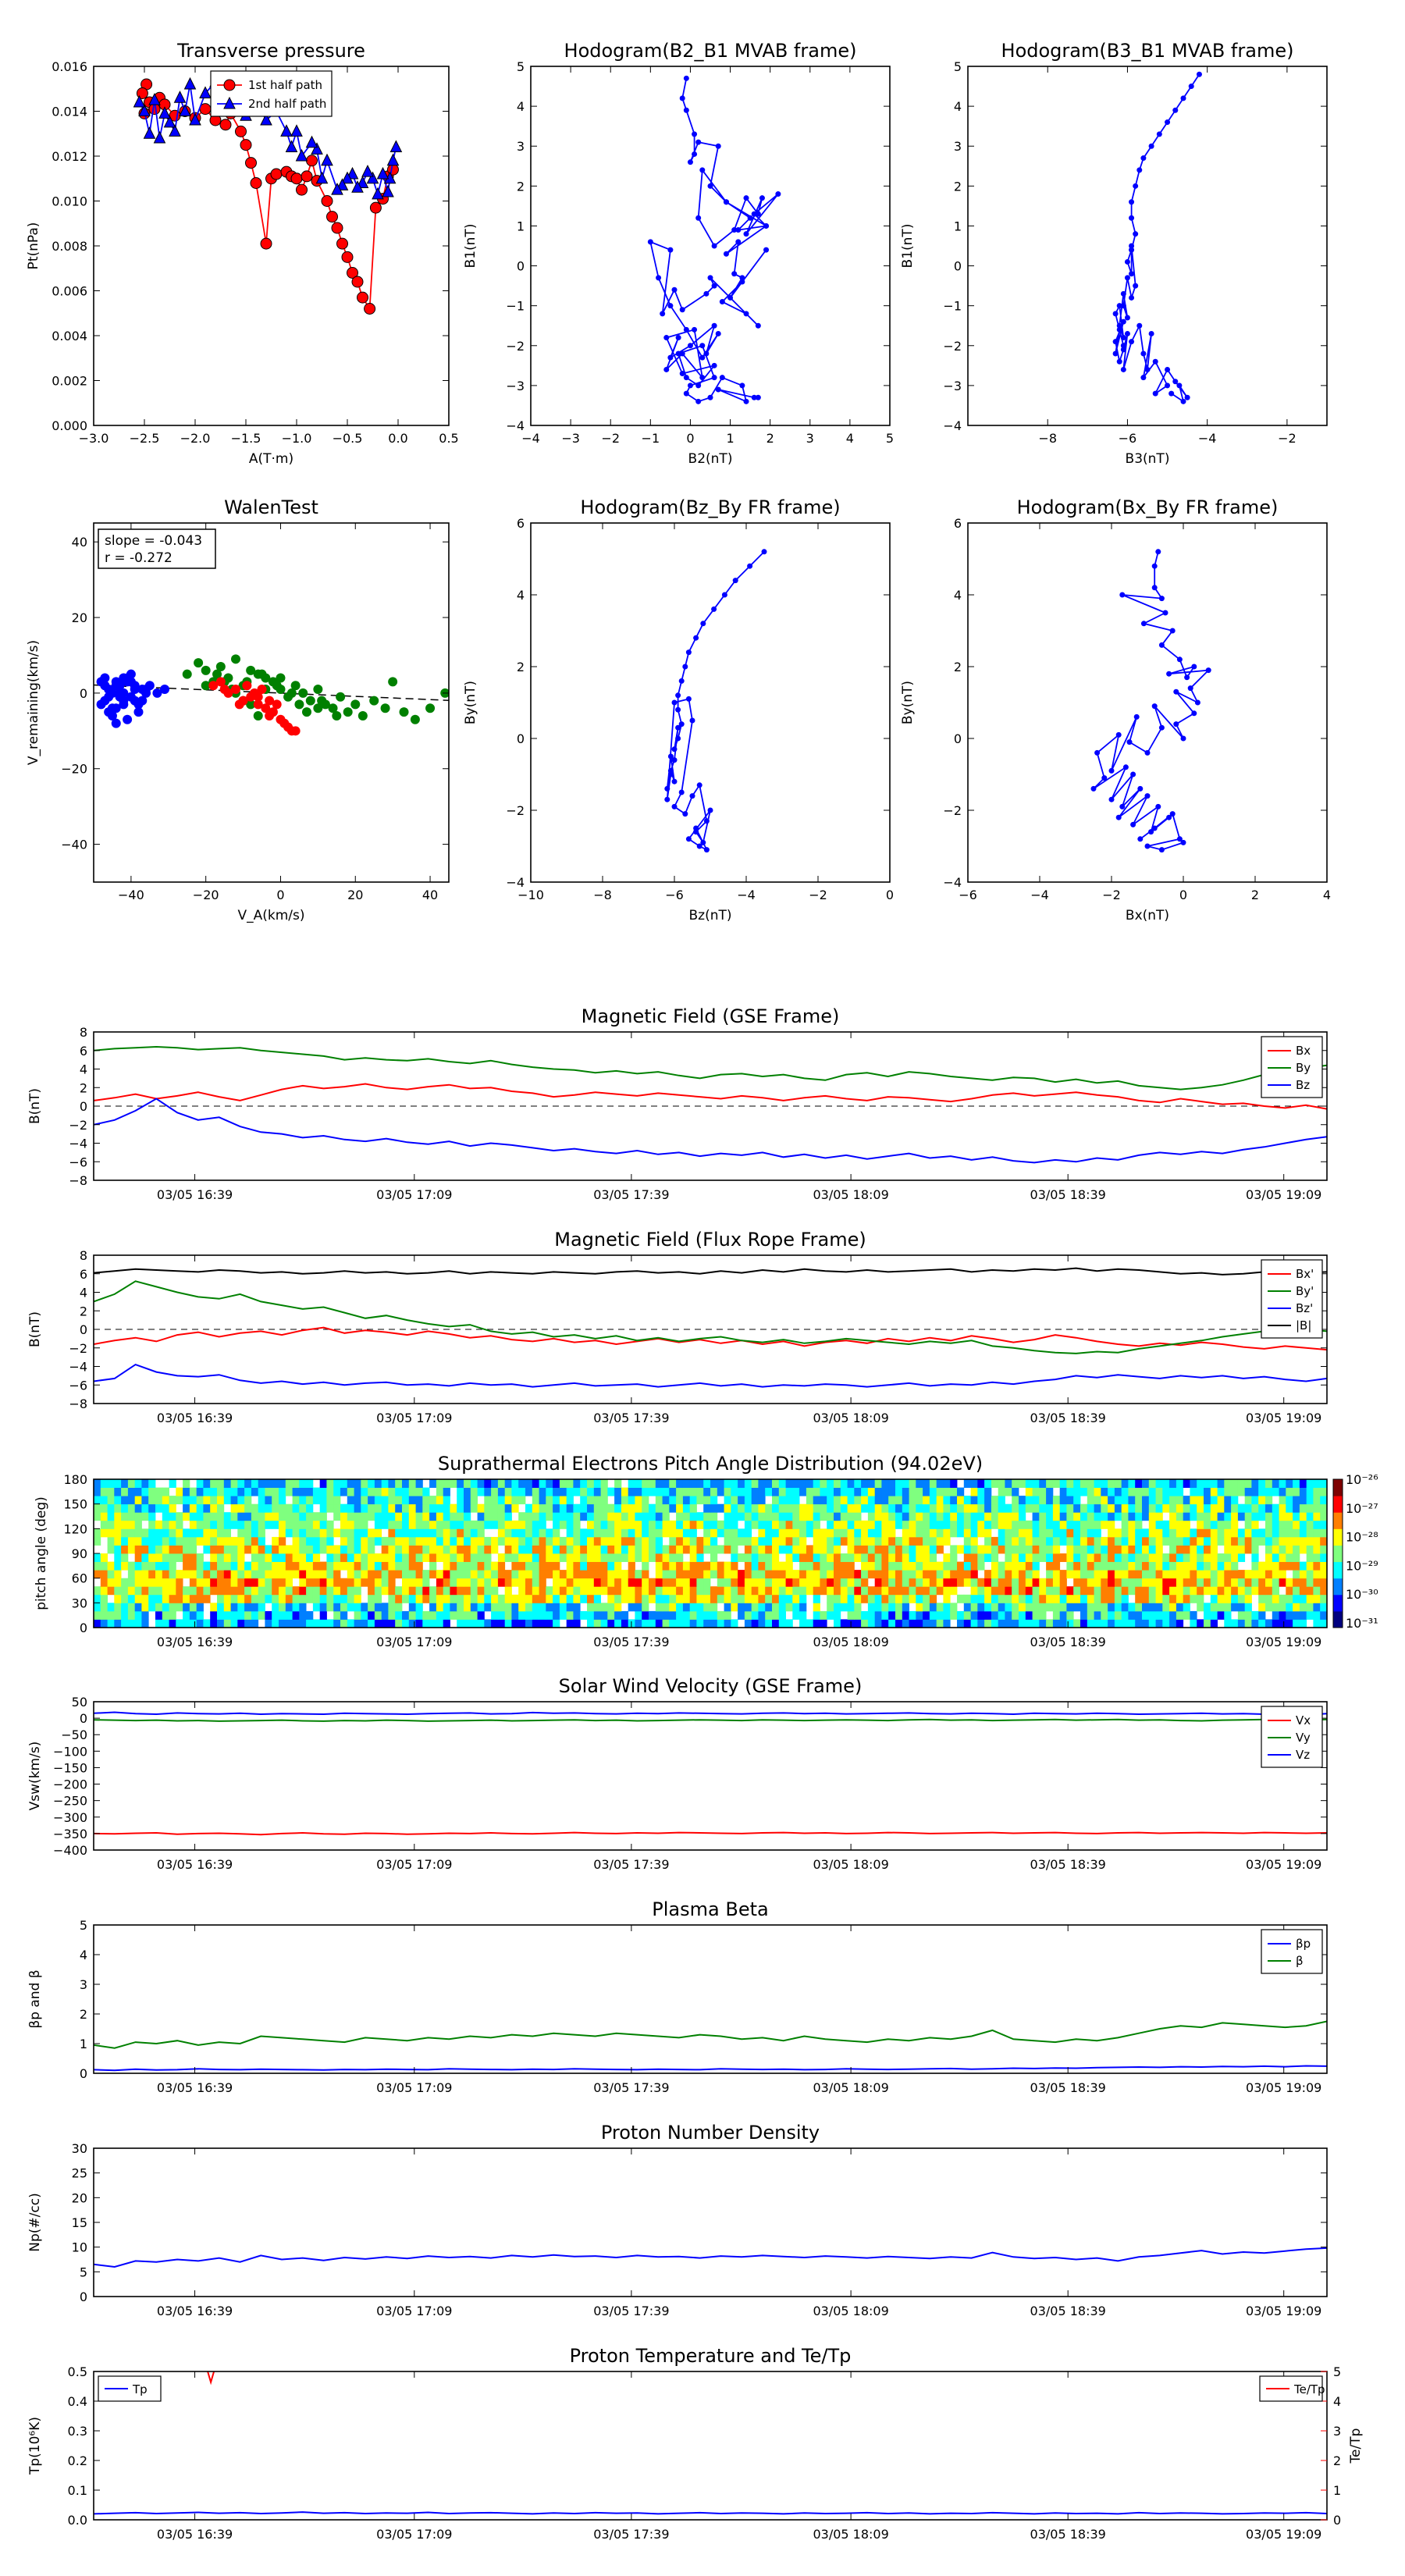 This screenshot has width=1405, height=2576. Describe the element at coordinates (84, 1032) in the screenshot. I see `mfgse-ytick-label: 8` at that location.